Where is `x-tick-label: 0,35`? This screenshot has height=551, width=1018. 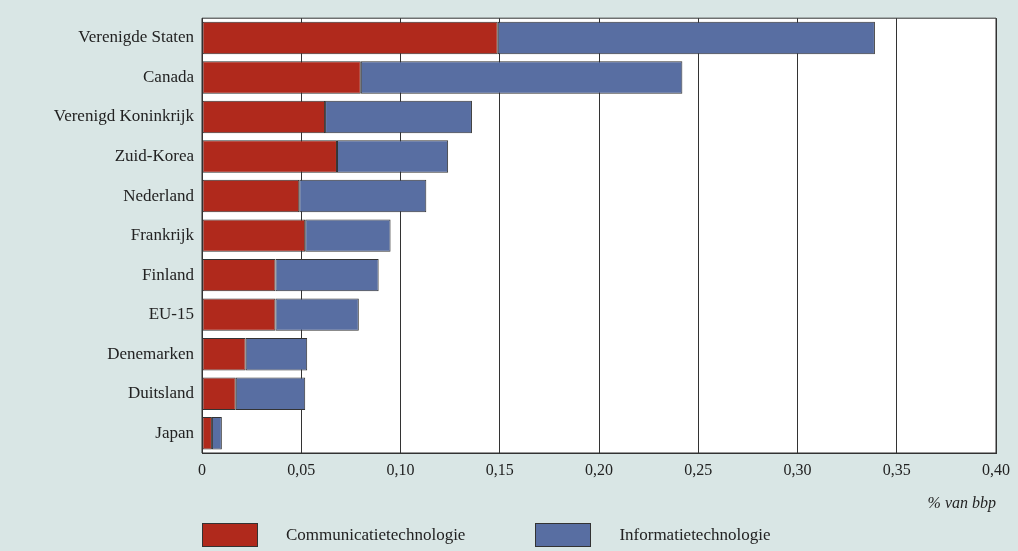 x-tick-label: 0,35 is located at coordinates (896, 469).